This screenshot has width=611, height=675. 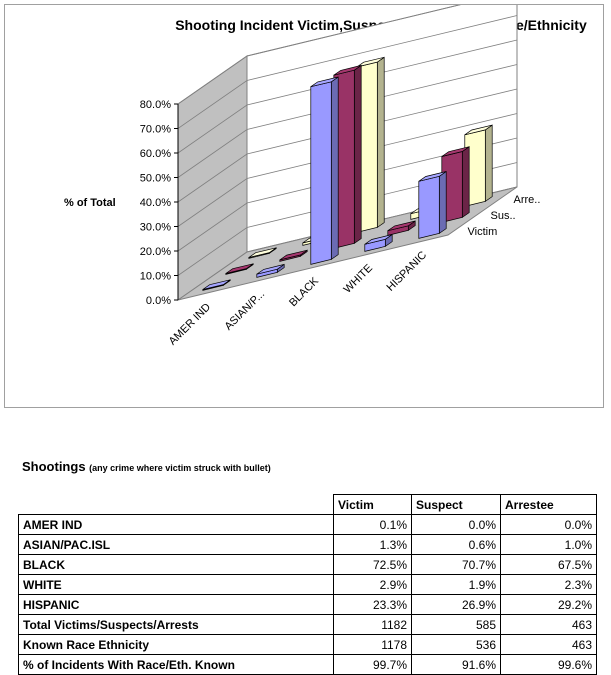 What do you see at coordinates (155, 154) in the screenshot?
I see `y-tick-label: 60.0%` at bounding box center [155, 154].